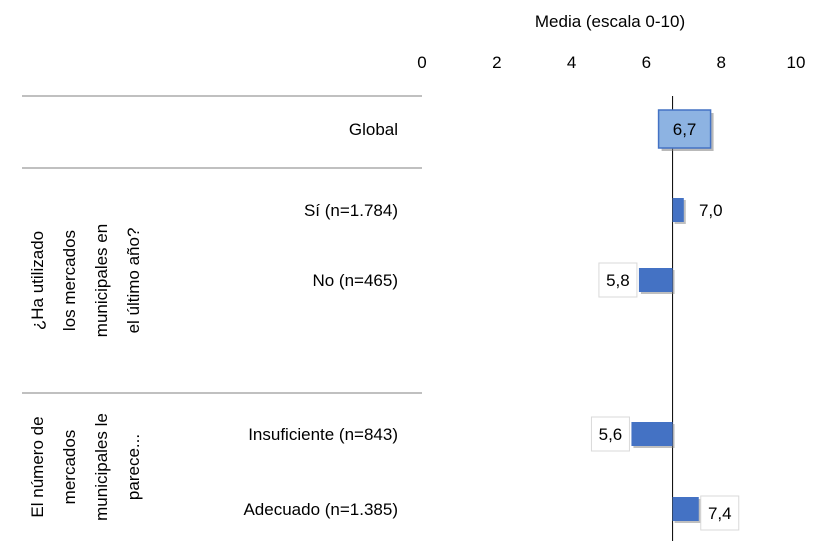 This screenshot has height=541, width=821. What do you see at coordinates (37, 280) in the screenshot?
I see `svg-text: ¿Ha utilizado` at bounding box center [37, 280].